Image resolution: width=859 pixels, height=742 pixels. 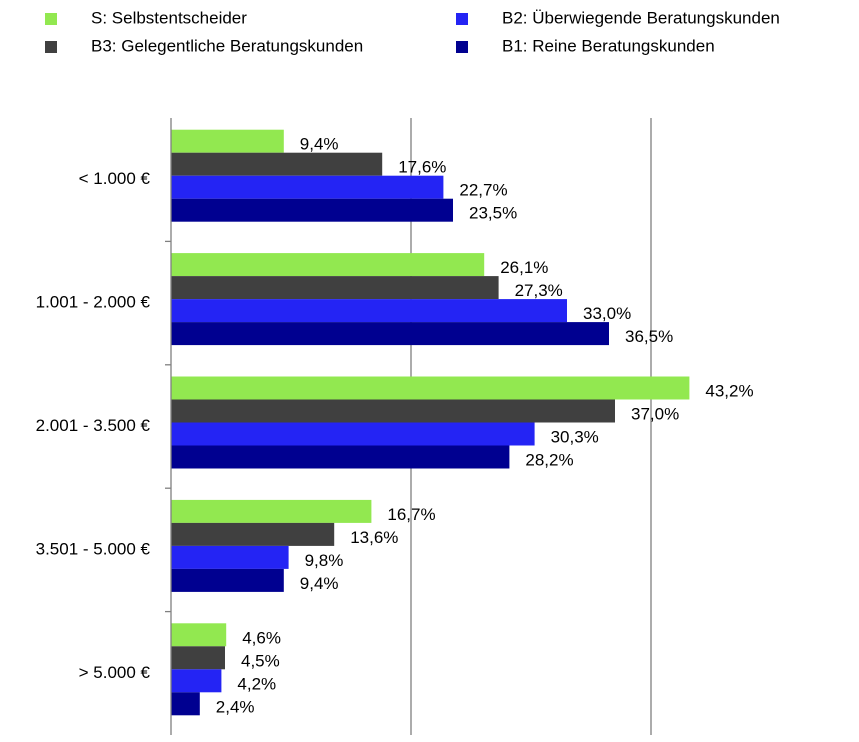 I want to click on data-label: 13,6%, so click(x=374, y=537).